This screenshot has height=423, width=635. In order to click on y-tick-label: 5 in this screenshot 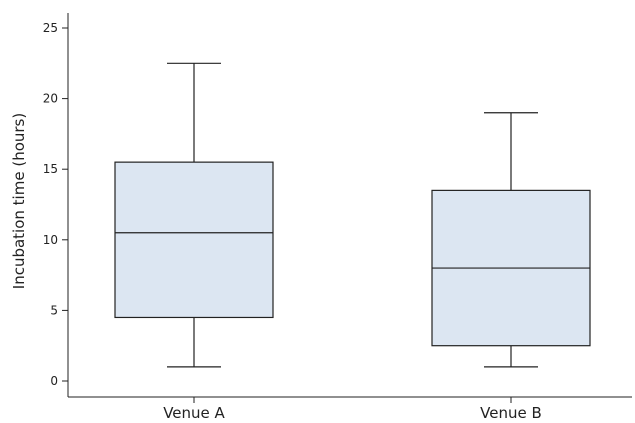, I will do `click(54, 310)`.